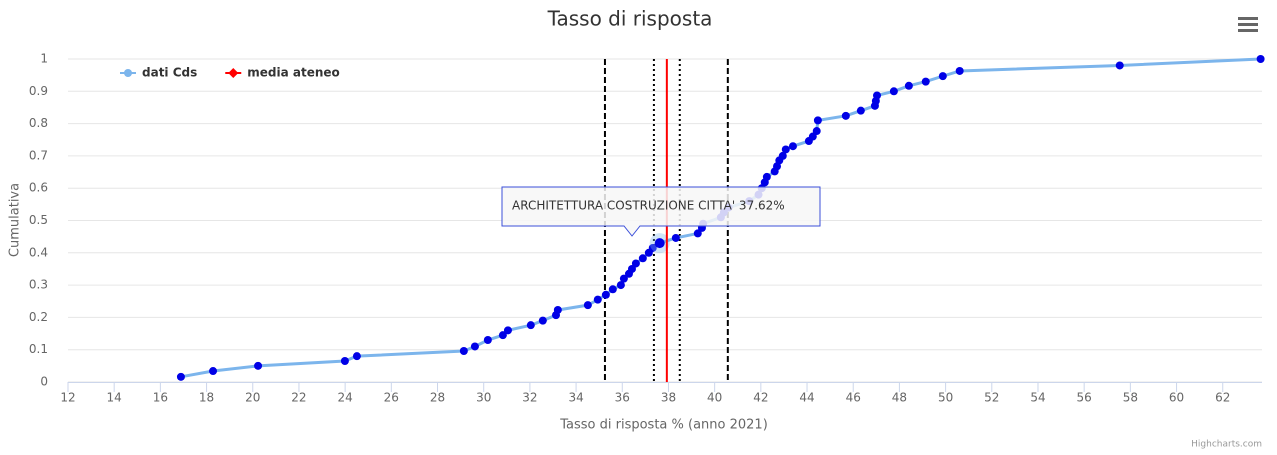 This screenshot has width=1277, height=455. What do you see at coordinates (160, 398) in the screenshot?
I see `x-tick-label: 16` at bounding box center [160, 398].